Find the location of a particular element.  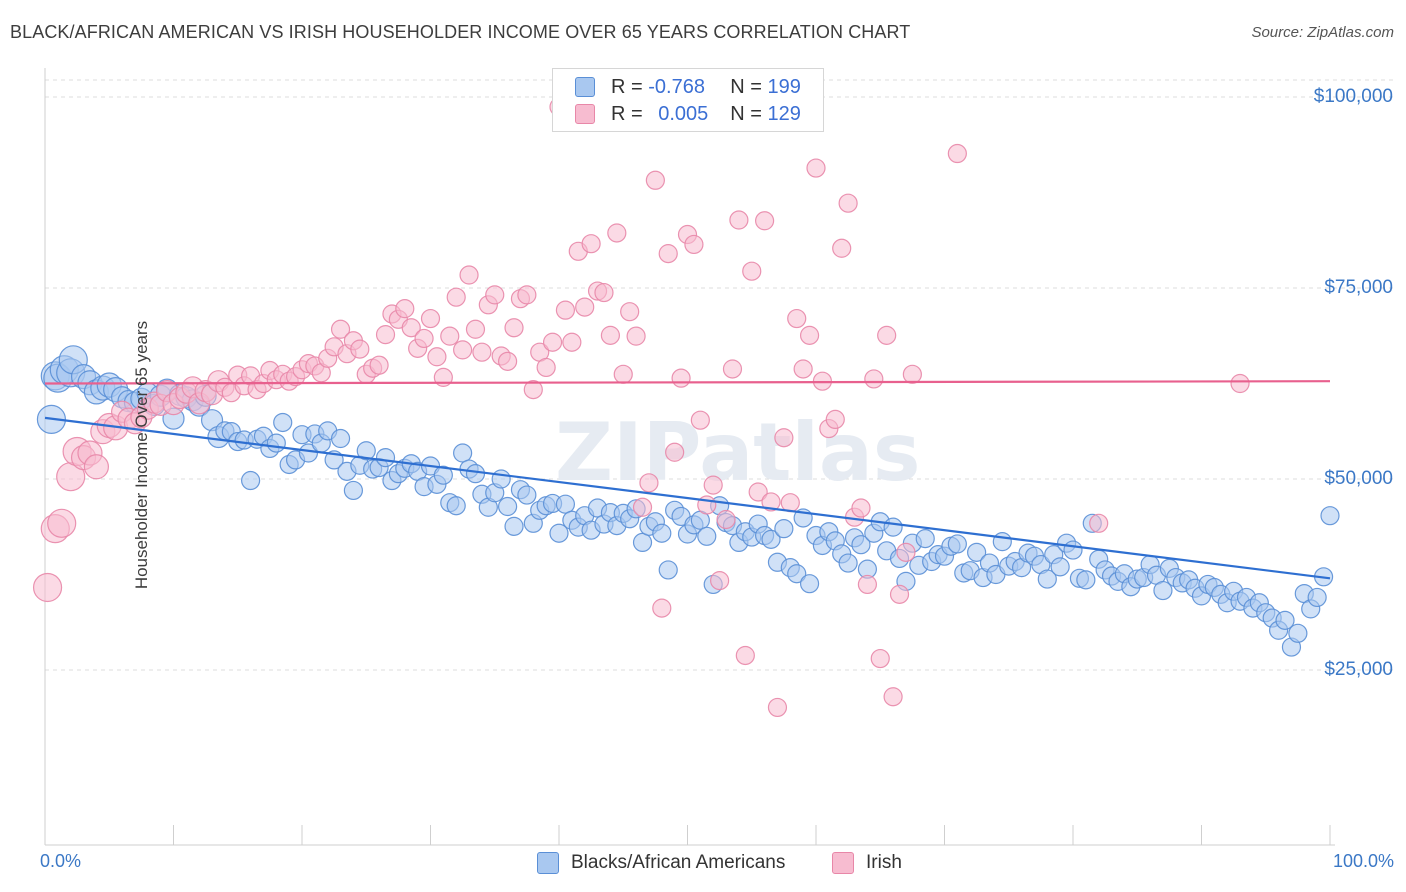

bottom-legend-swatch-blue is located at coordinates (548, 863).